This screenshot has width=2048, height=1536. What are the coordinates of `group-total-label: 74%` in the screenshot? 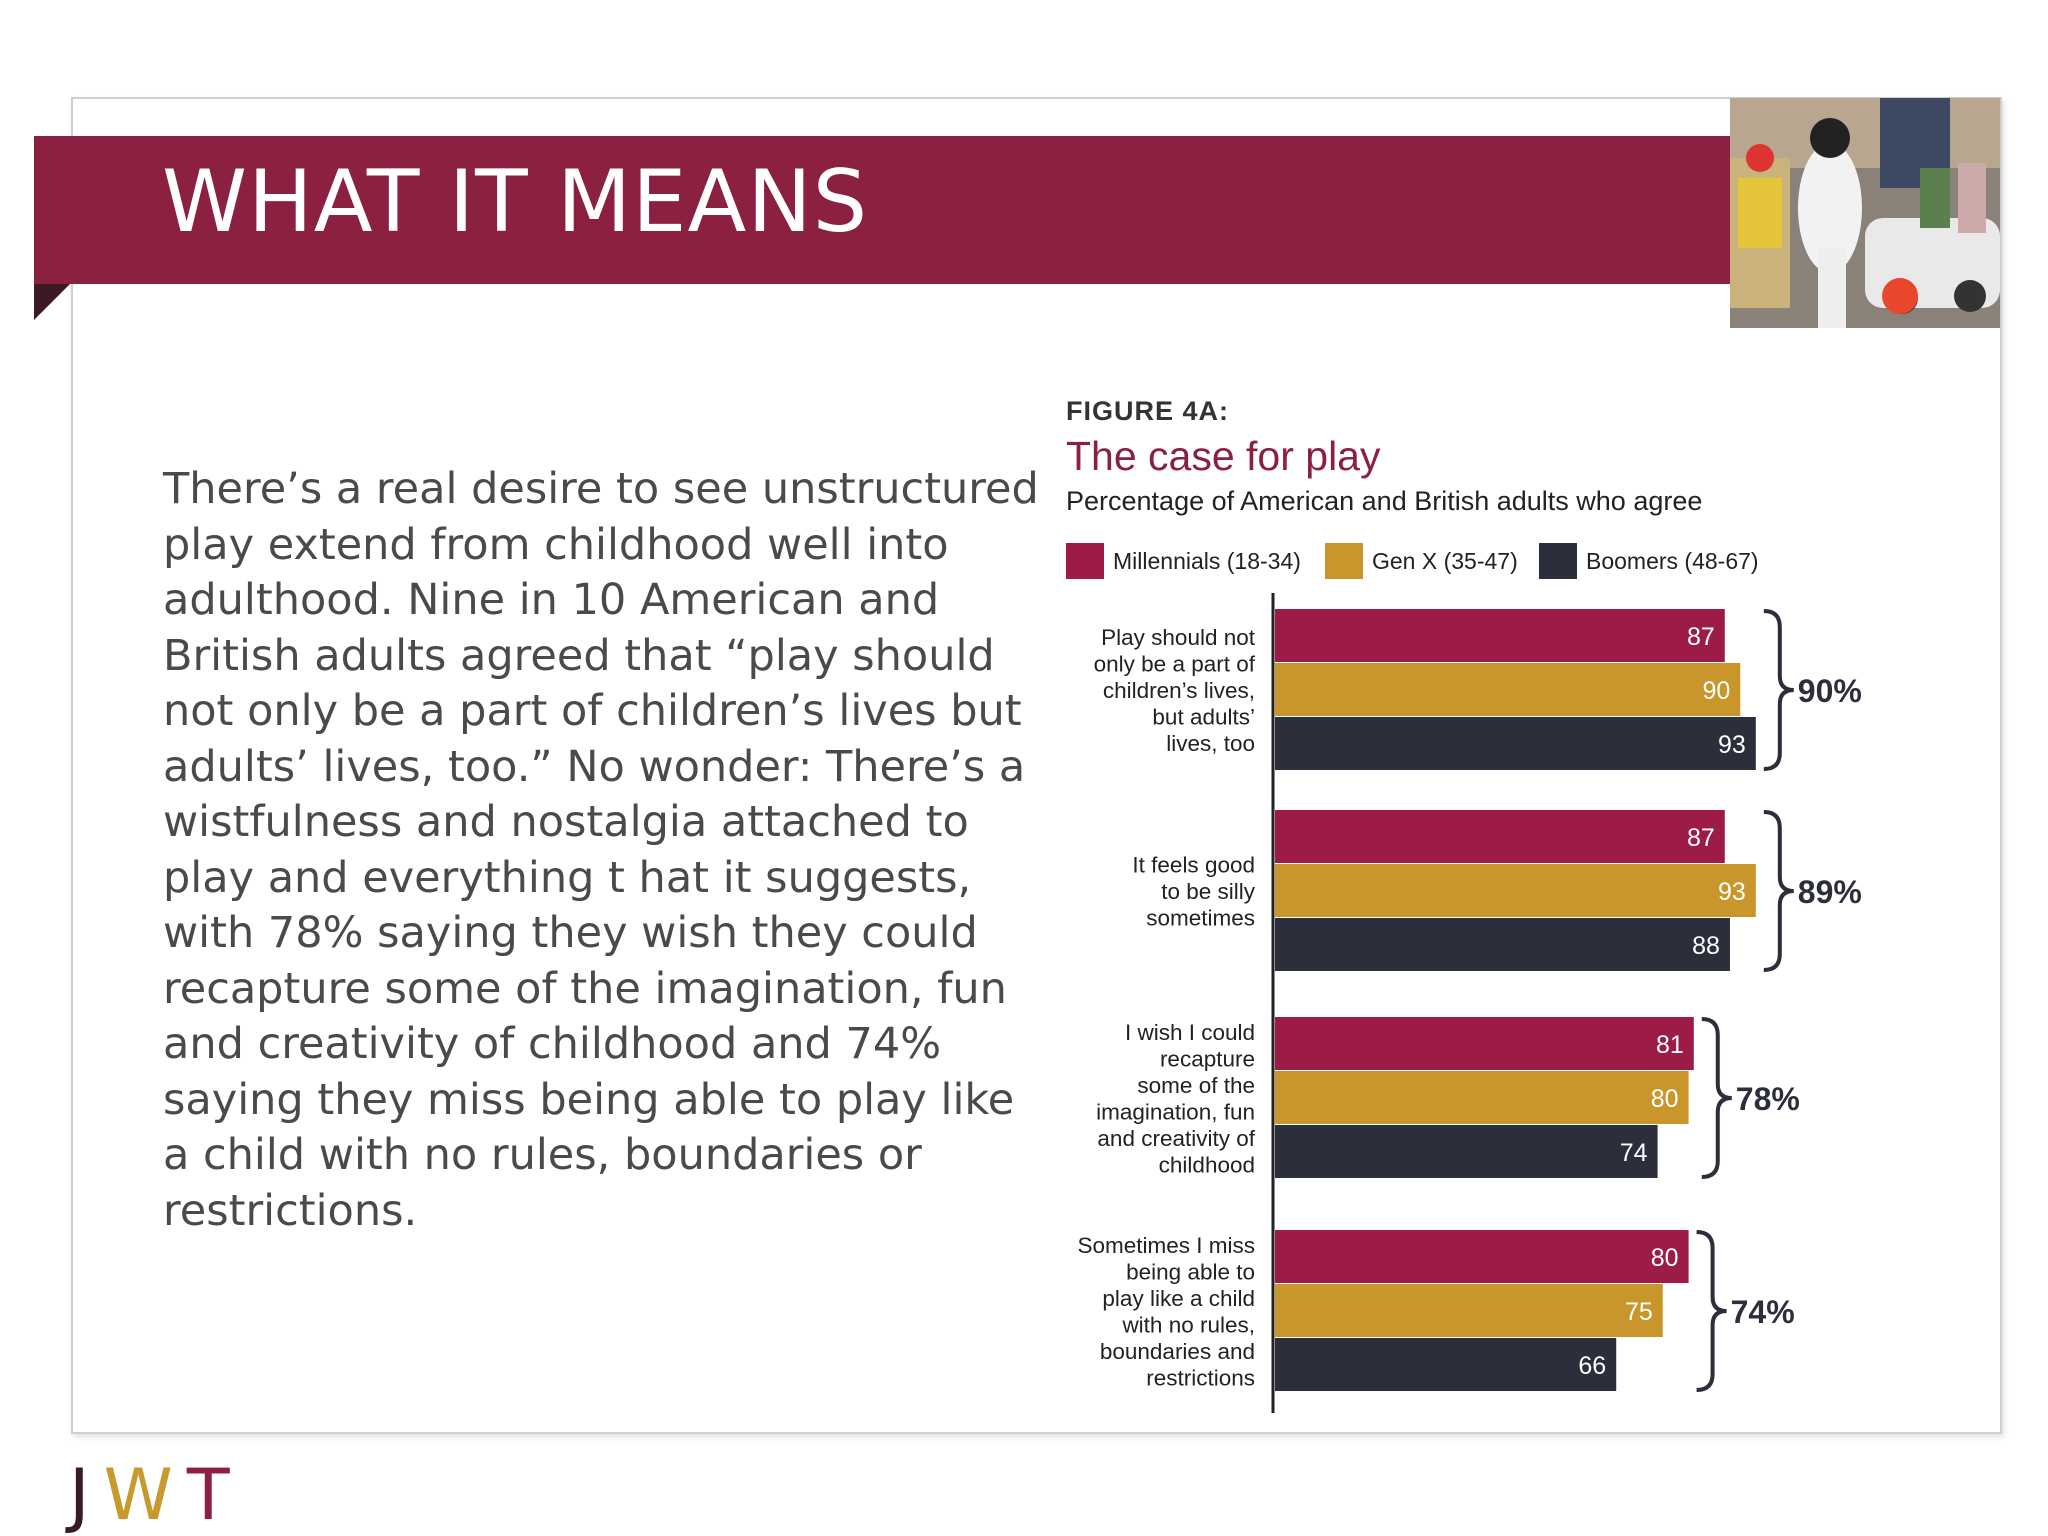 It's located at (1763, 1312).